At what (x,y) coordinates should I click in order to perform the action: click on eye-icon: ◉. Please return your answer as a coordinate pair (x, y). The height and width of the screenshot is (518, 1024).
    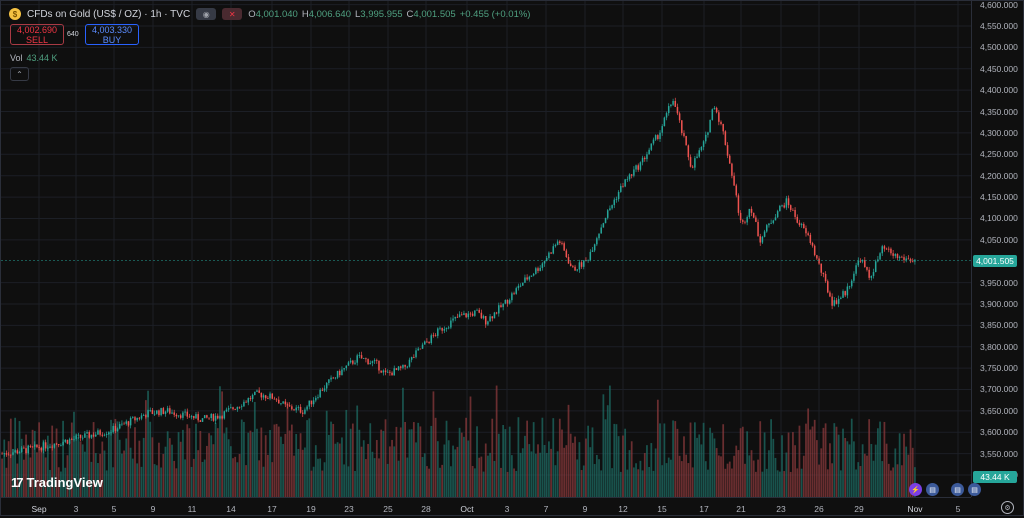
    Looking at the image, I should click on (206, 14).